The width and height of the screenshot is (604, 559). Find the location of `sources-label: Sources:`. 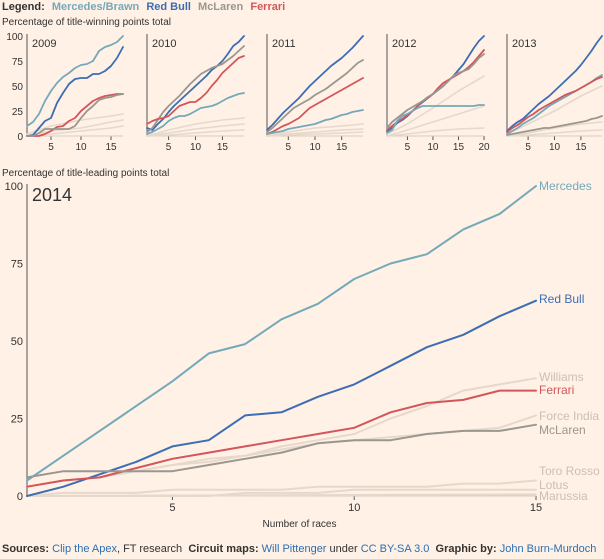

sources-label: Sources: is located at coordinates (26, 549).